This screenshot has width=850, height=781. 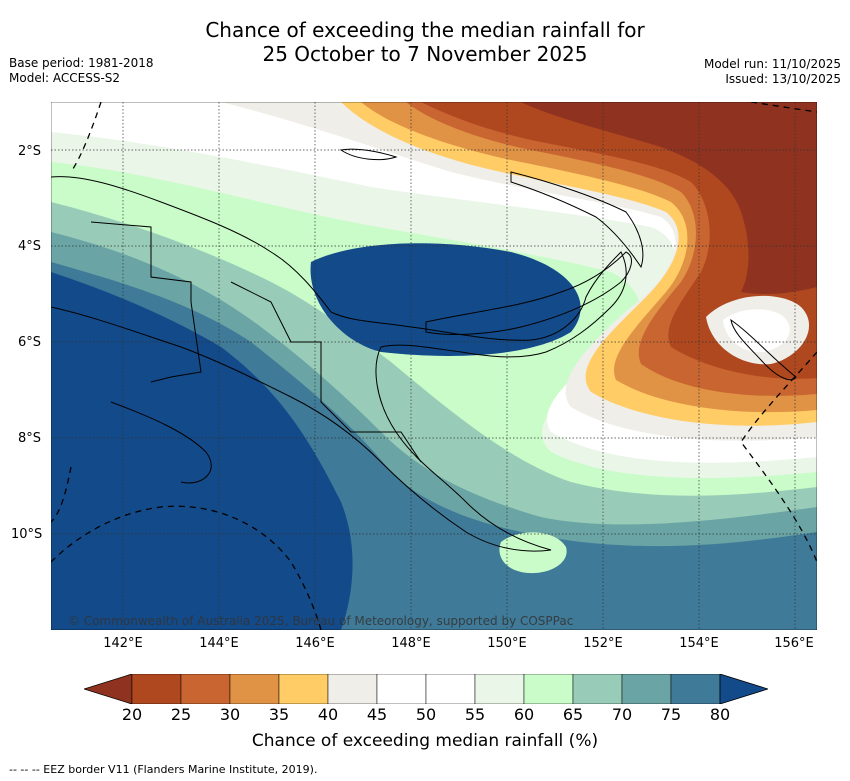 What do you see at coordinates (528, 293) in the screenshot?
I see `new-britain-coast` at bounding box center [528, 293].